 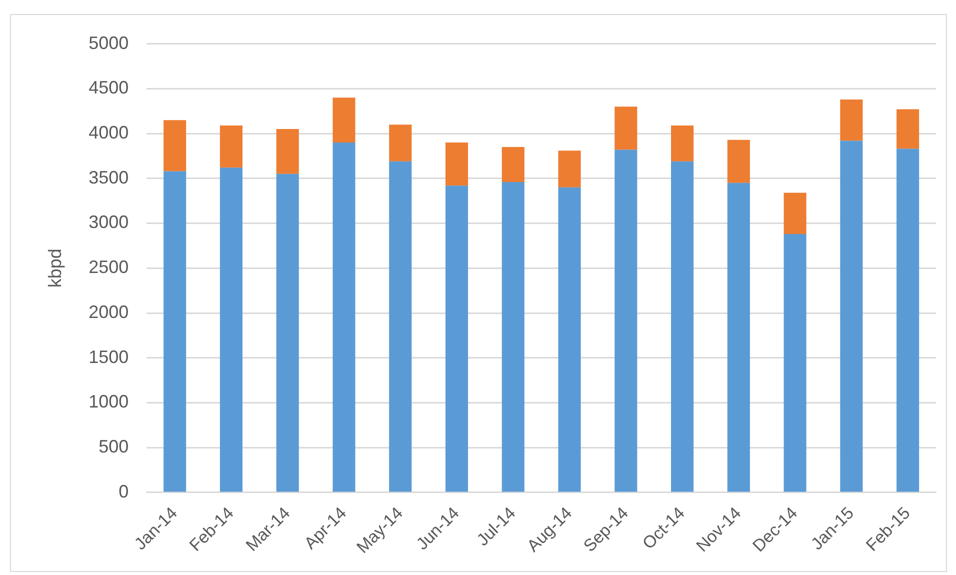 I want to click on y-tick-label: 4000, so click(x=108, y=132).